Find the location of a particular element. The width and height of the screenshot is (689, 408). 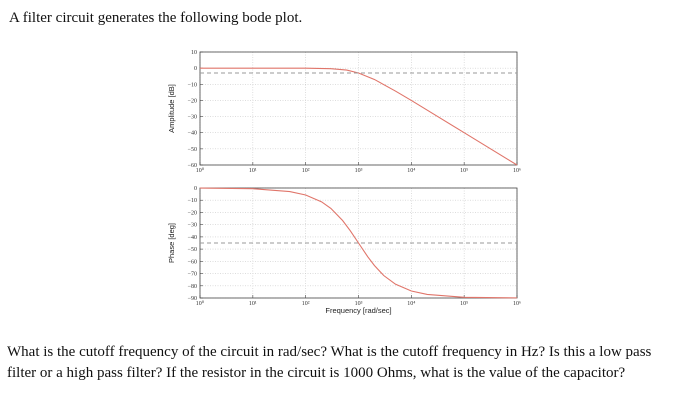

amplitude-y-tick-label: −40 is located at coordinates (192, 134).